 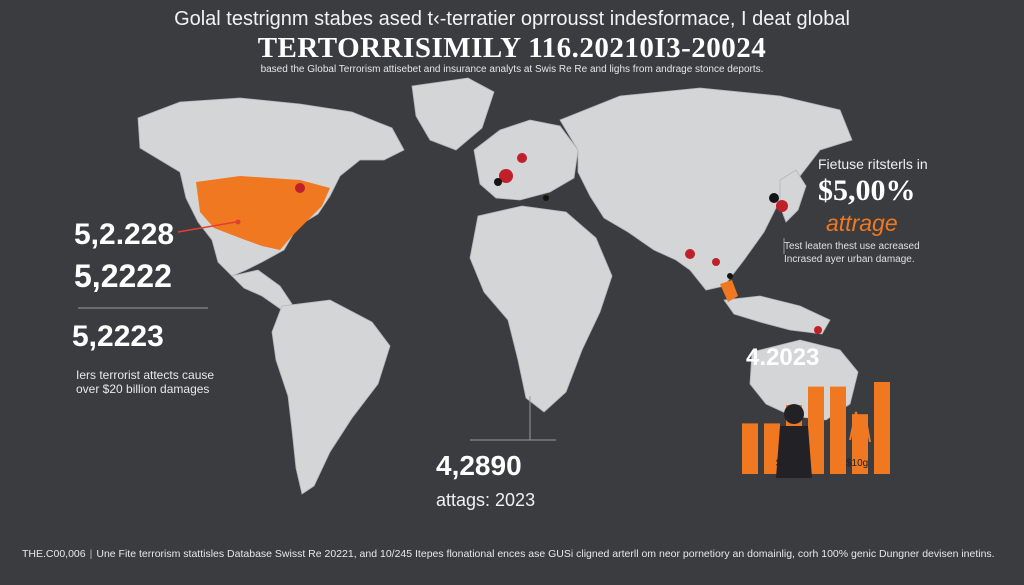 What do you see at coordinates (774, 198) in the screenshot?
I see `hotspot-dark-korea` at bounding box center [774, 198].